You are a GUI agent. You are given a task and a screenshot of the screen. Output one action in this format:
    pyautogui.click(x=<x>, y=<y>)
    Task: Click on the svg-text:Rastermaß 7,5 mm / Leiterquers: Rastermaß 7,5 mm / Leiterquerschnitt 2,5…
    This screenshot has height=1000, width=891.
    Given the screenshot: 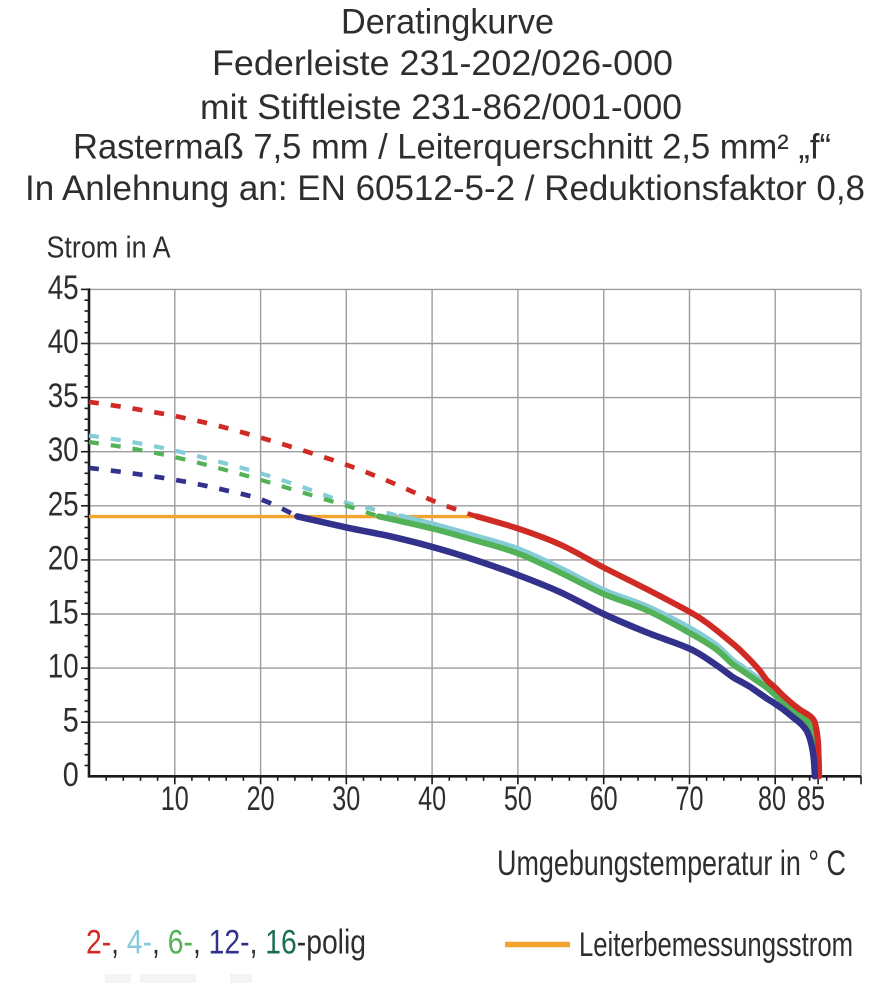 What is the action you would take?
    pyautogui.click(x=452, y=147)
    